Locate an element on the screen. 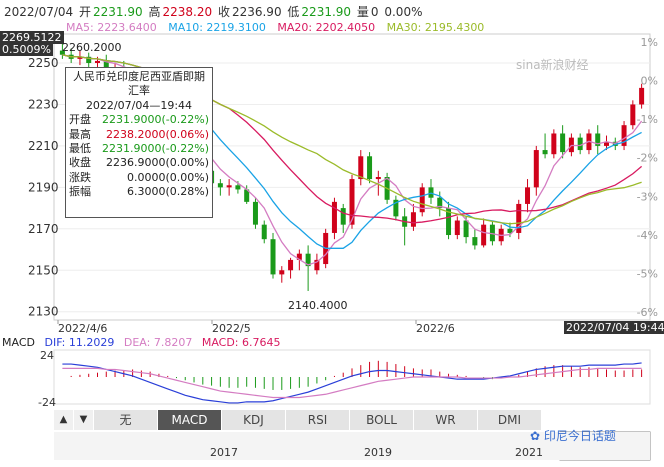 This screenshot has height=467, width=664. macd-frame is located at coordinates (352, 377).